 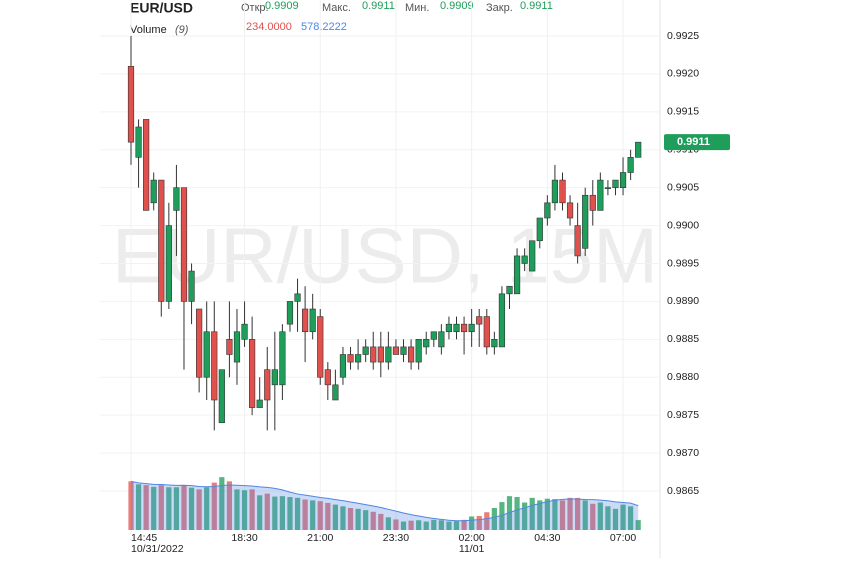 I want to click on y-tick-label: 0.9915, so click(x=683, y=112).